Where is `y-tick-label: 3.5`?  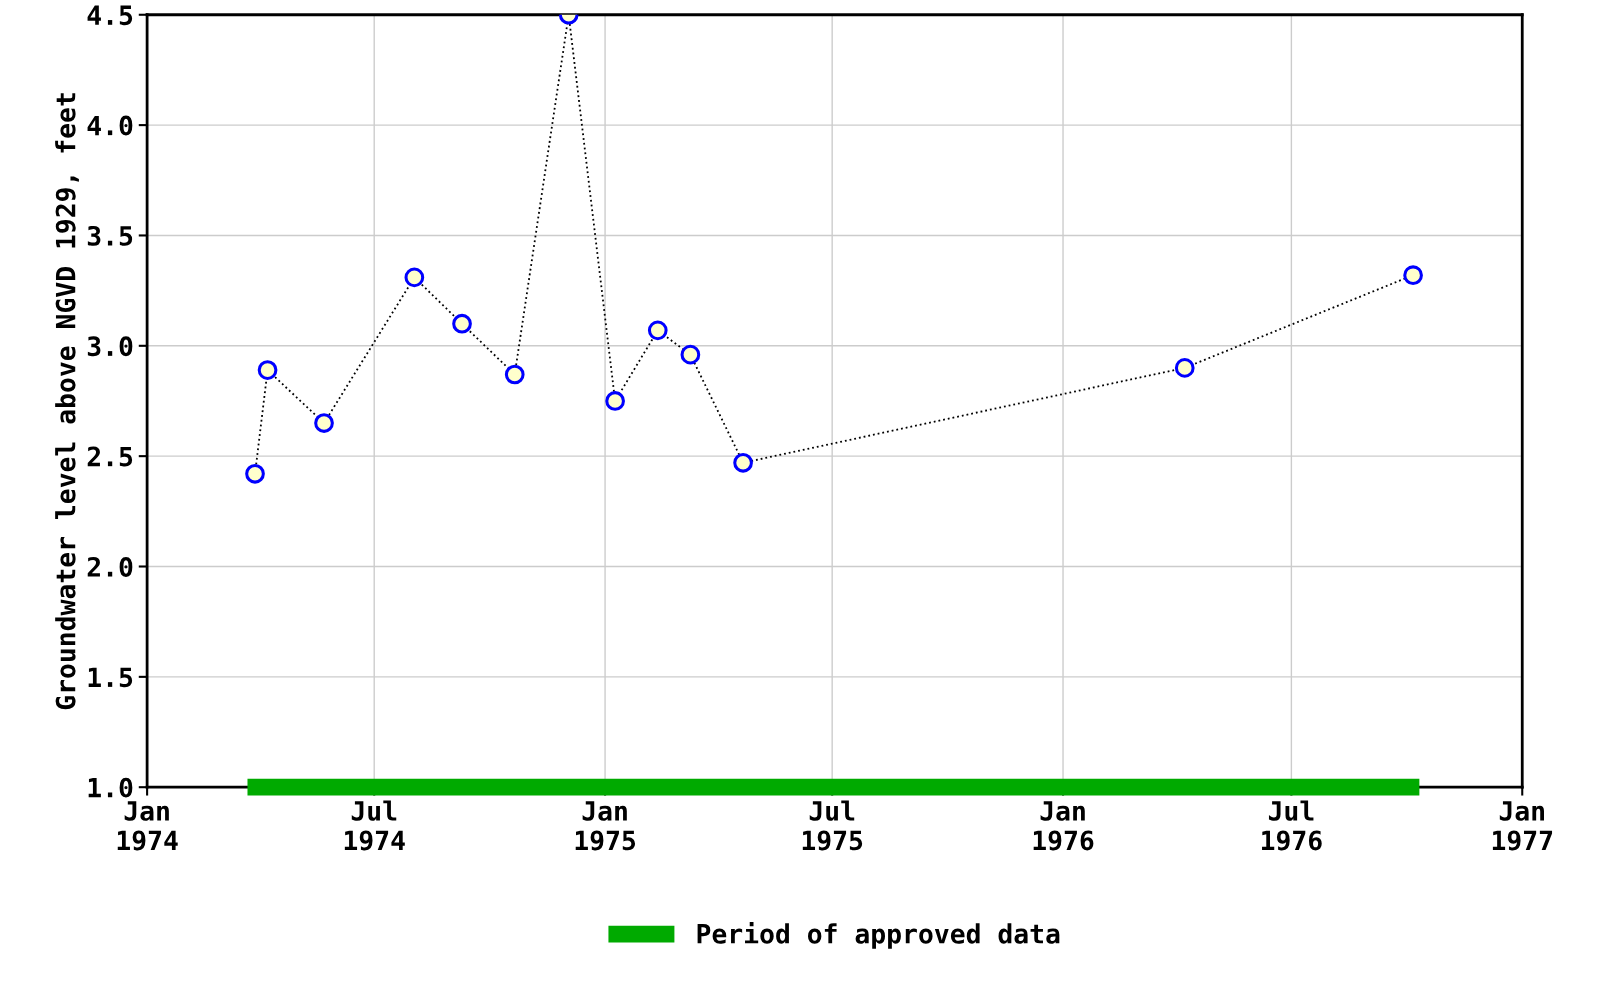
y-tick-label: 3.5 is located at coordinates (110, 235).